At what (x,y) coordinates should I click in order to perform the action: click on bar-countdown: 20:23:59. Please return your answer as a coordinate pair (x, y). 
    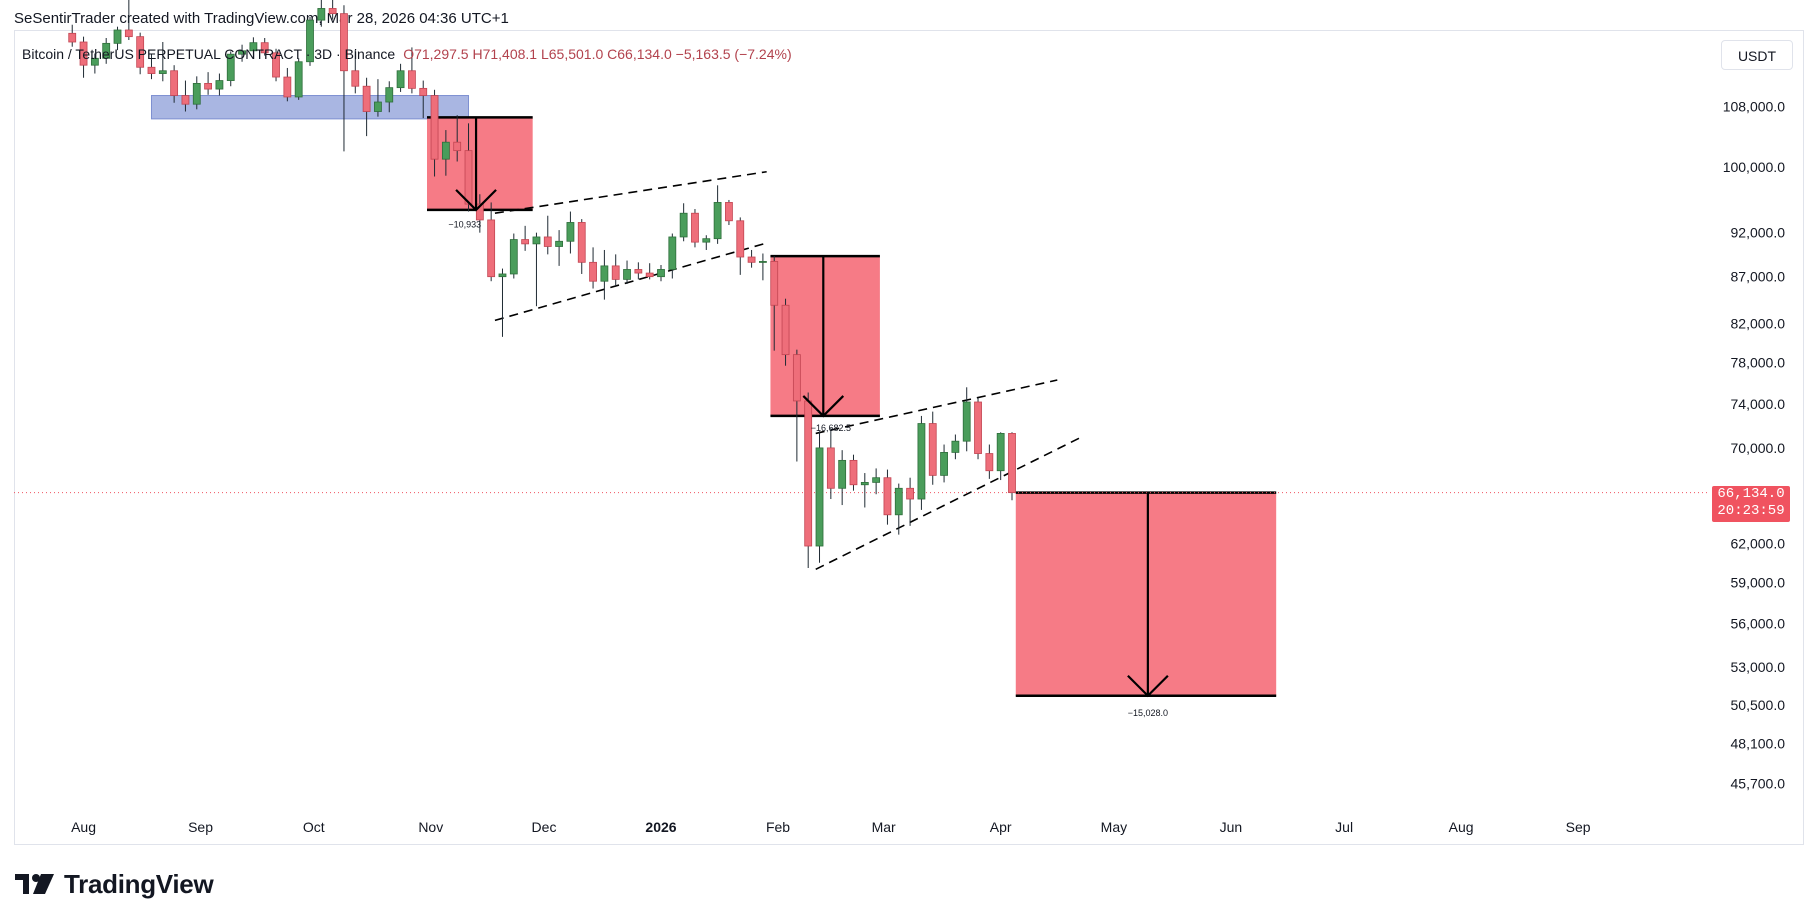
    Looking at the image, I should click on (1751, 511).